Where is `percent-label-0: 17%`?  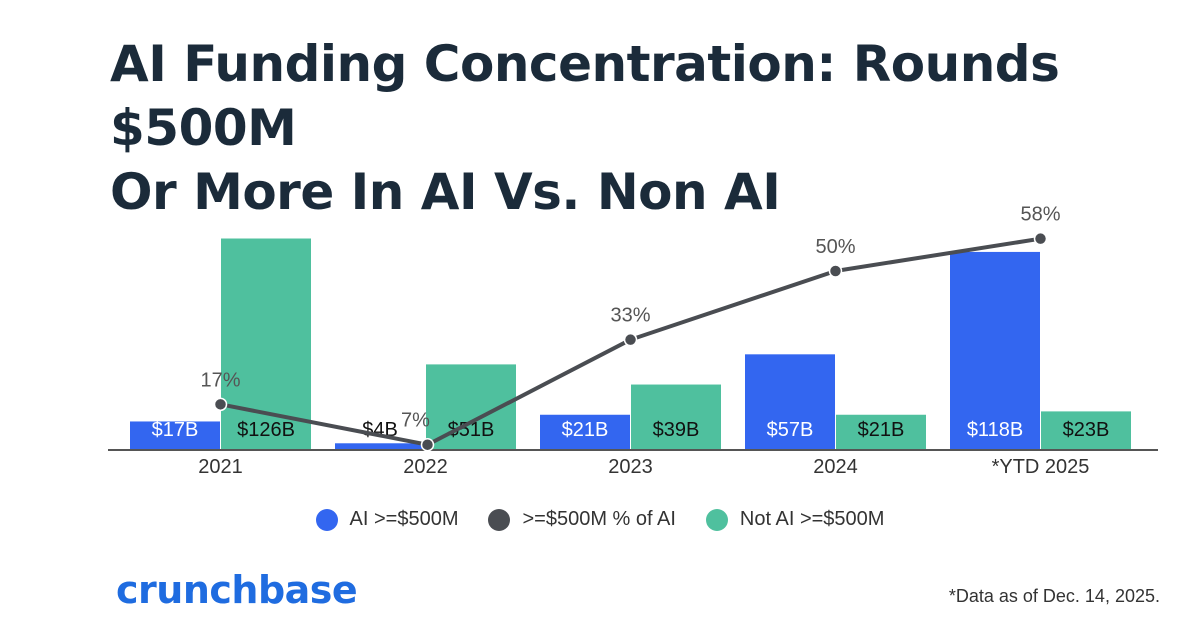
percent-label-0: 17% is located at coordinates (220, 380).